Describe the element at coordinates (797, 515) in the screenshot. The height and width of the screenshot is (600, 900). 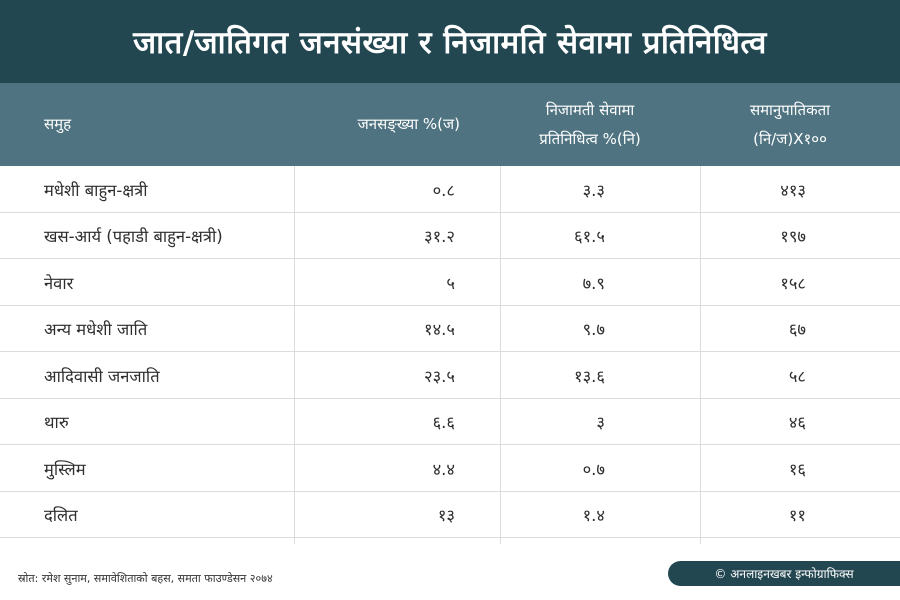
I see `cell-proportionality: ११` at that location.